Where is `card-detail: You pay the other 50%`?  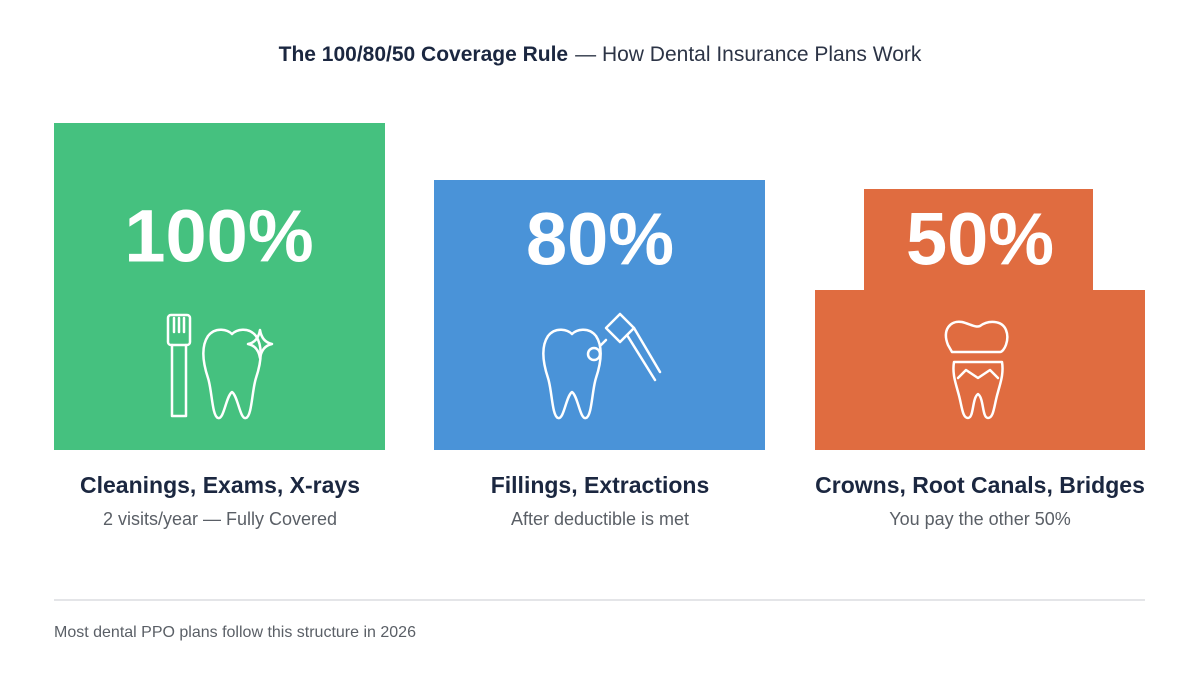
card-detail: You pay the other 50% is located at coordinates (979, 519).